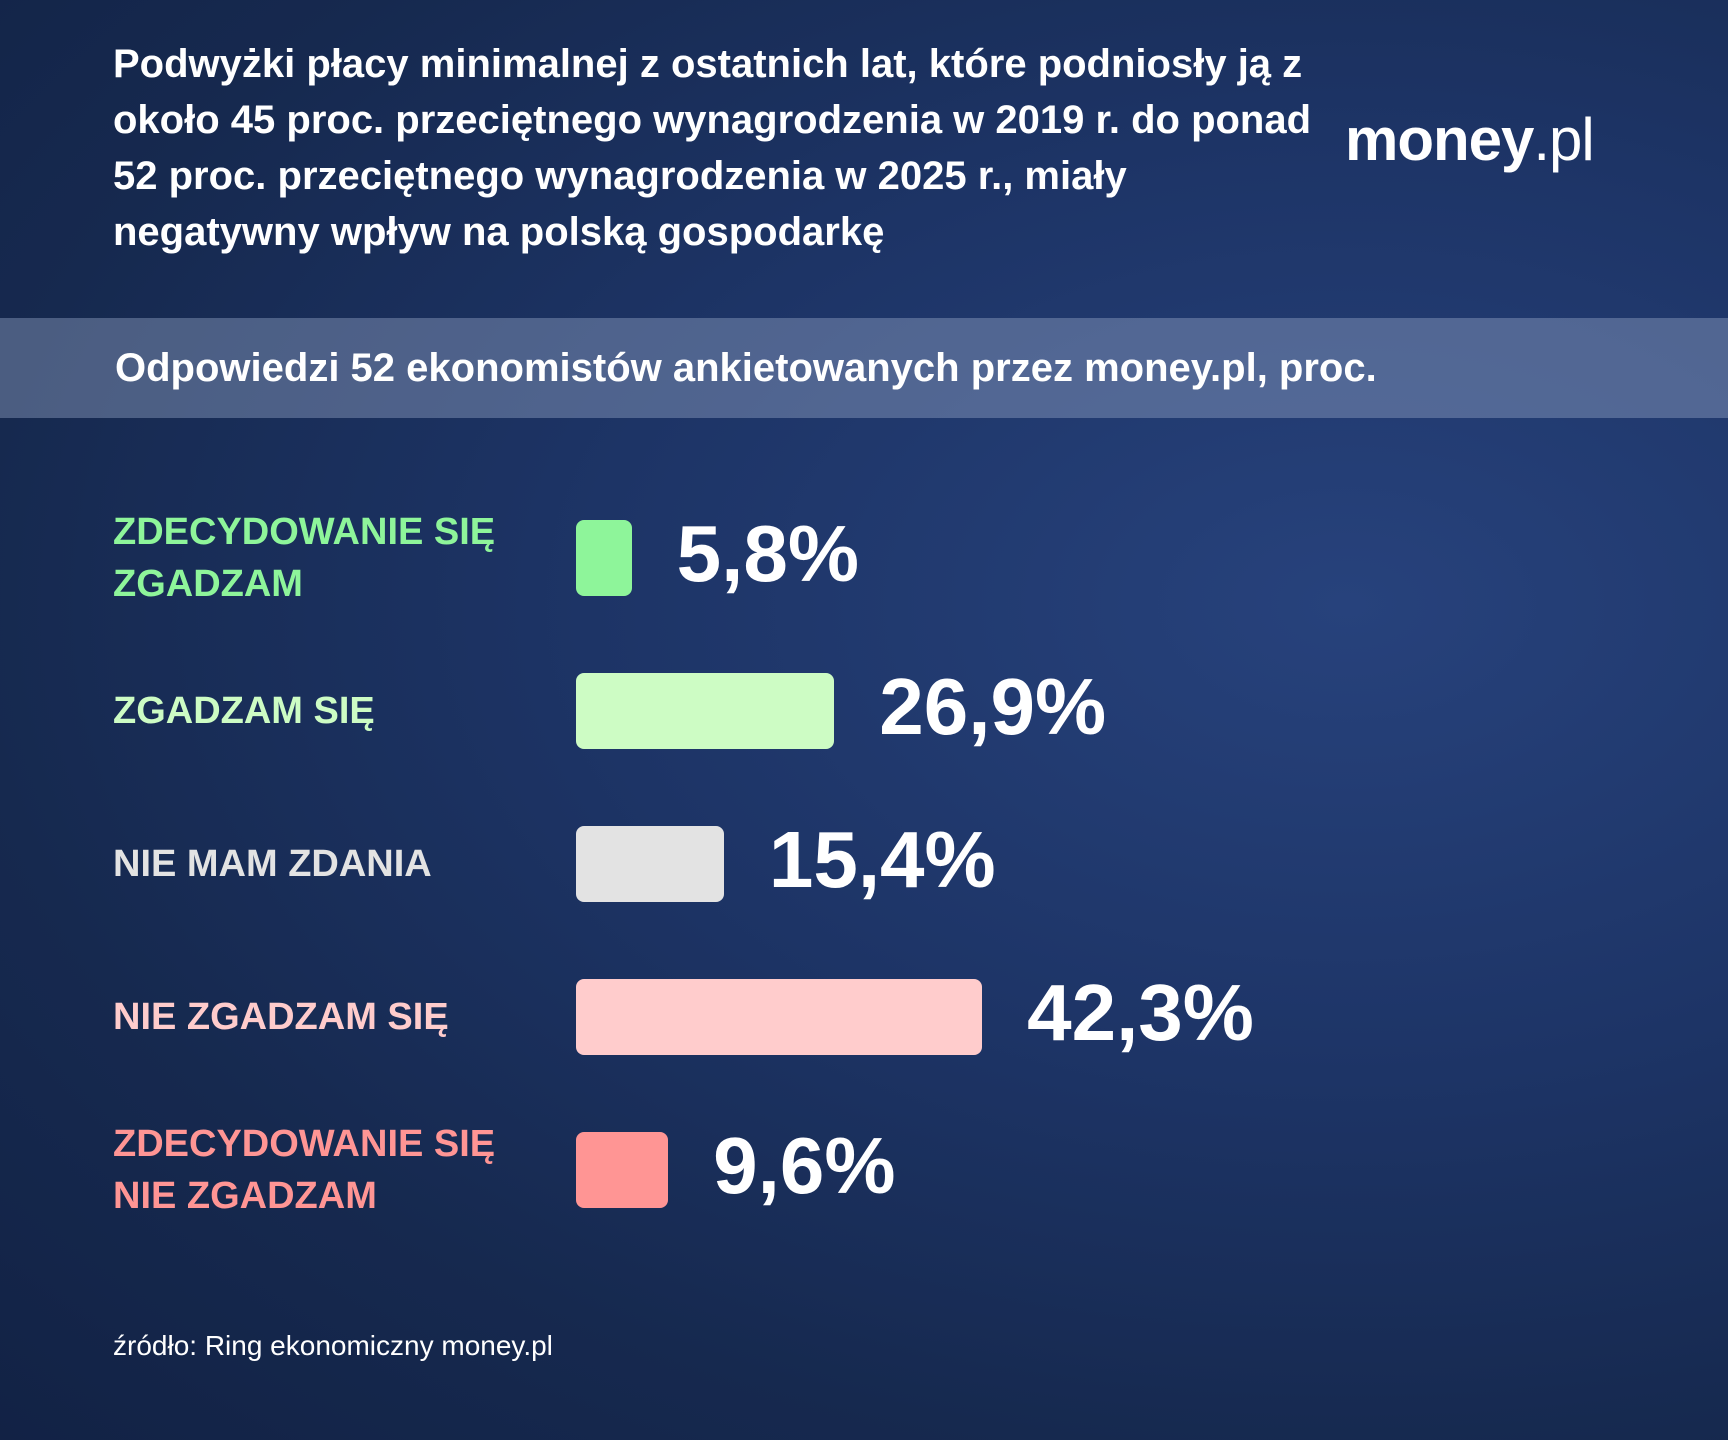  Describe the element at coordinates (272, 864) in the screenshot. I see `category-label: NIE MAM ZDANIA` at that location.